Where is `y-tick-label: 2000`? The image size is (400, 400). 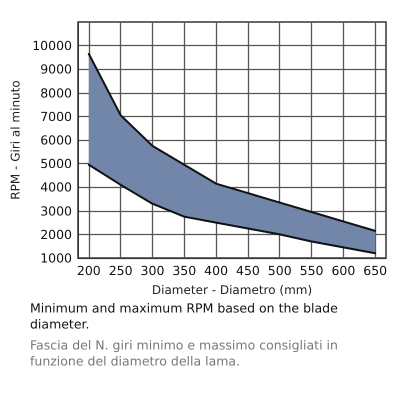 y-tick-label: 2000 is located at coordinates (56, 234).